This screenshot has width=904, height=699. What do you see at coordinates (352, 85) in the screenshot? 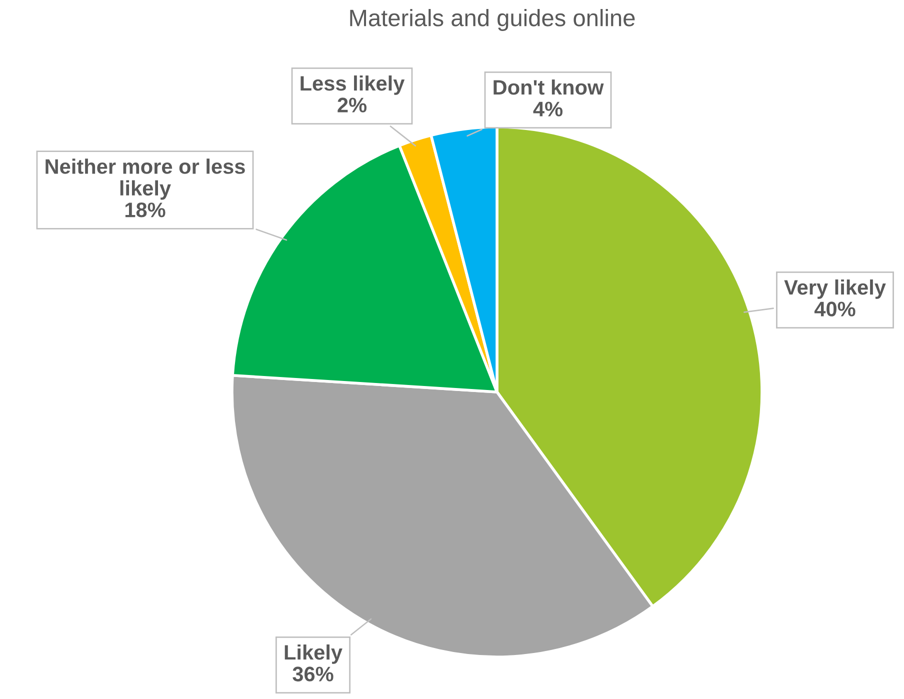
I see `slice-label: Less likely` at bounding box center [352, 85].